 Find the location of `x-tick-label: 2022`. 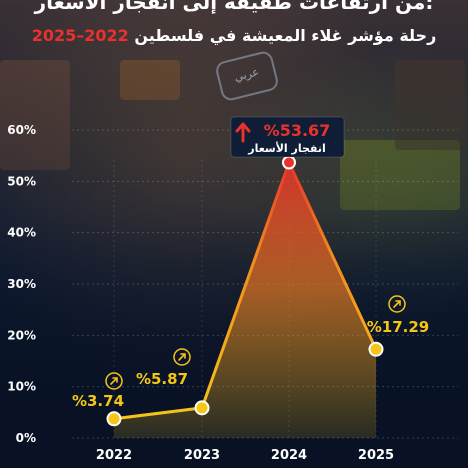

x-tick-label: 2022 is located at coordinates (114, 455).